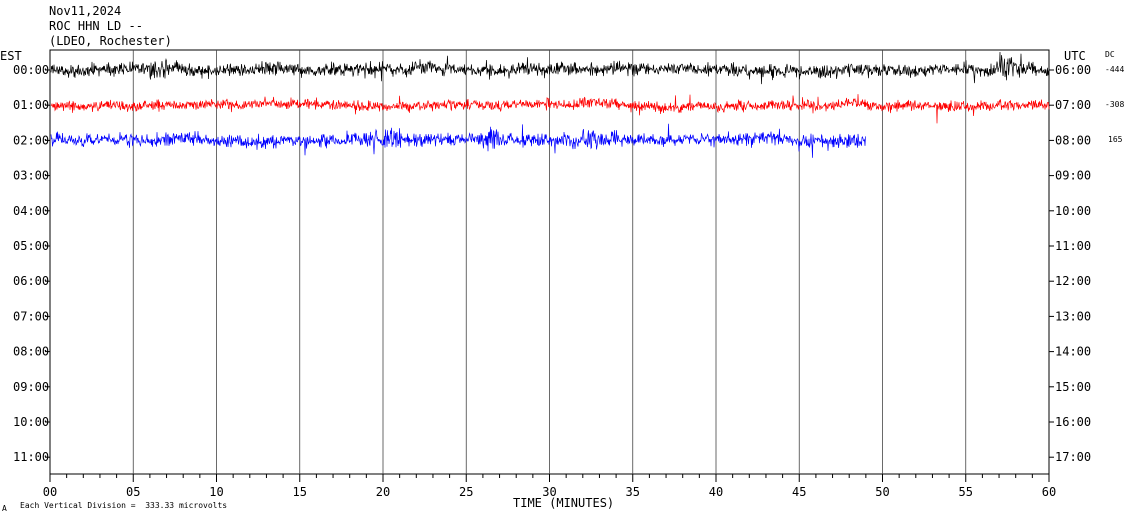  Describe the element at coordinates (1073, 387) in the screenshot. I see `utc-tick-label: 15:00` at that location.